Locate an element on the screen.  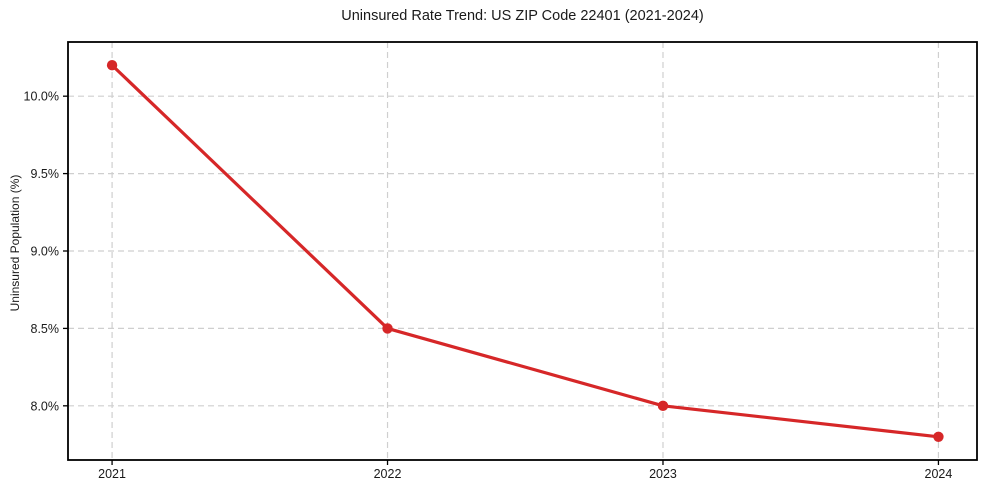
y-tick-label: 10.0% is located at coordinates (41, 97).